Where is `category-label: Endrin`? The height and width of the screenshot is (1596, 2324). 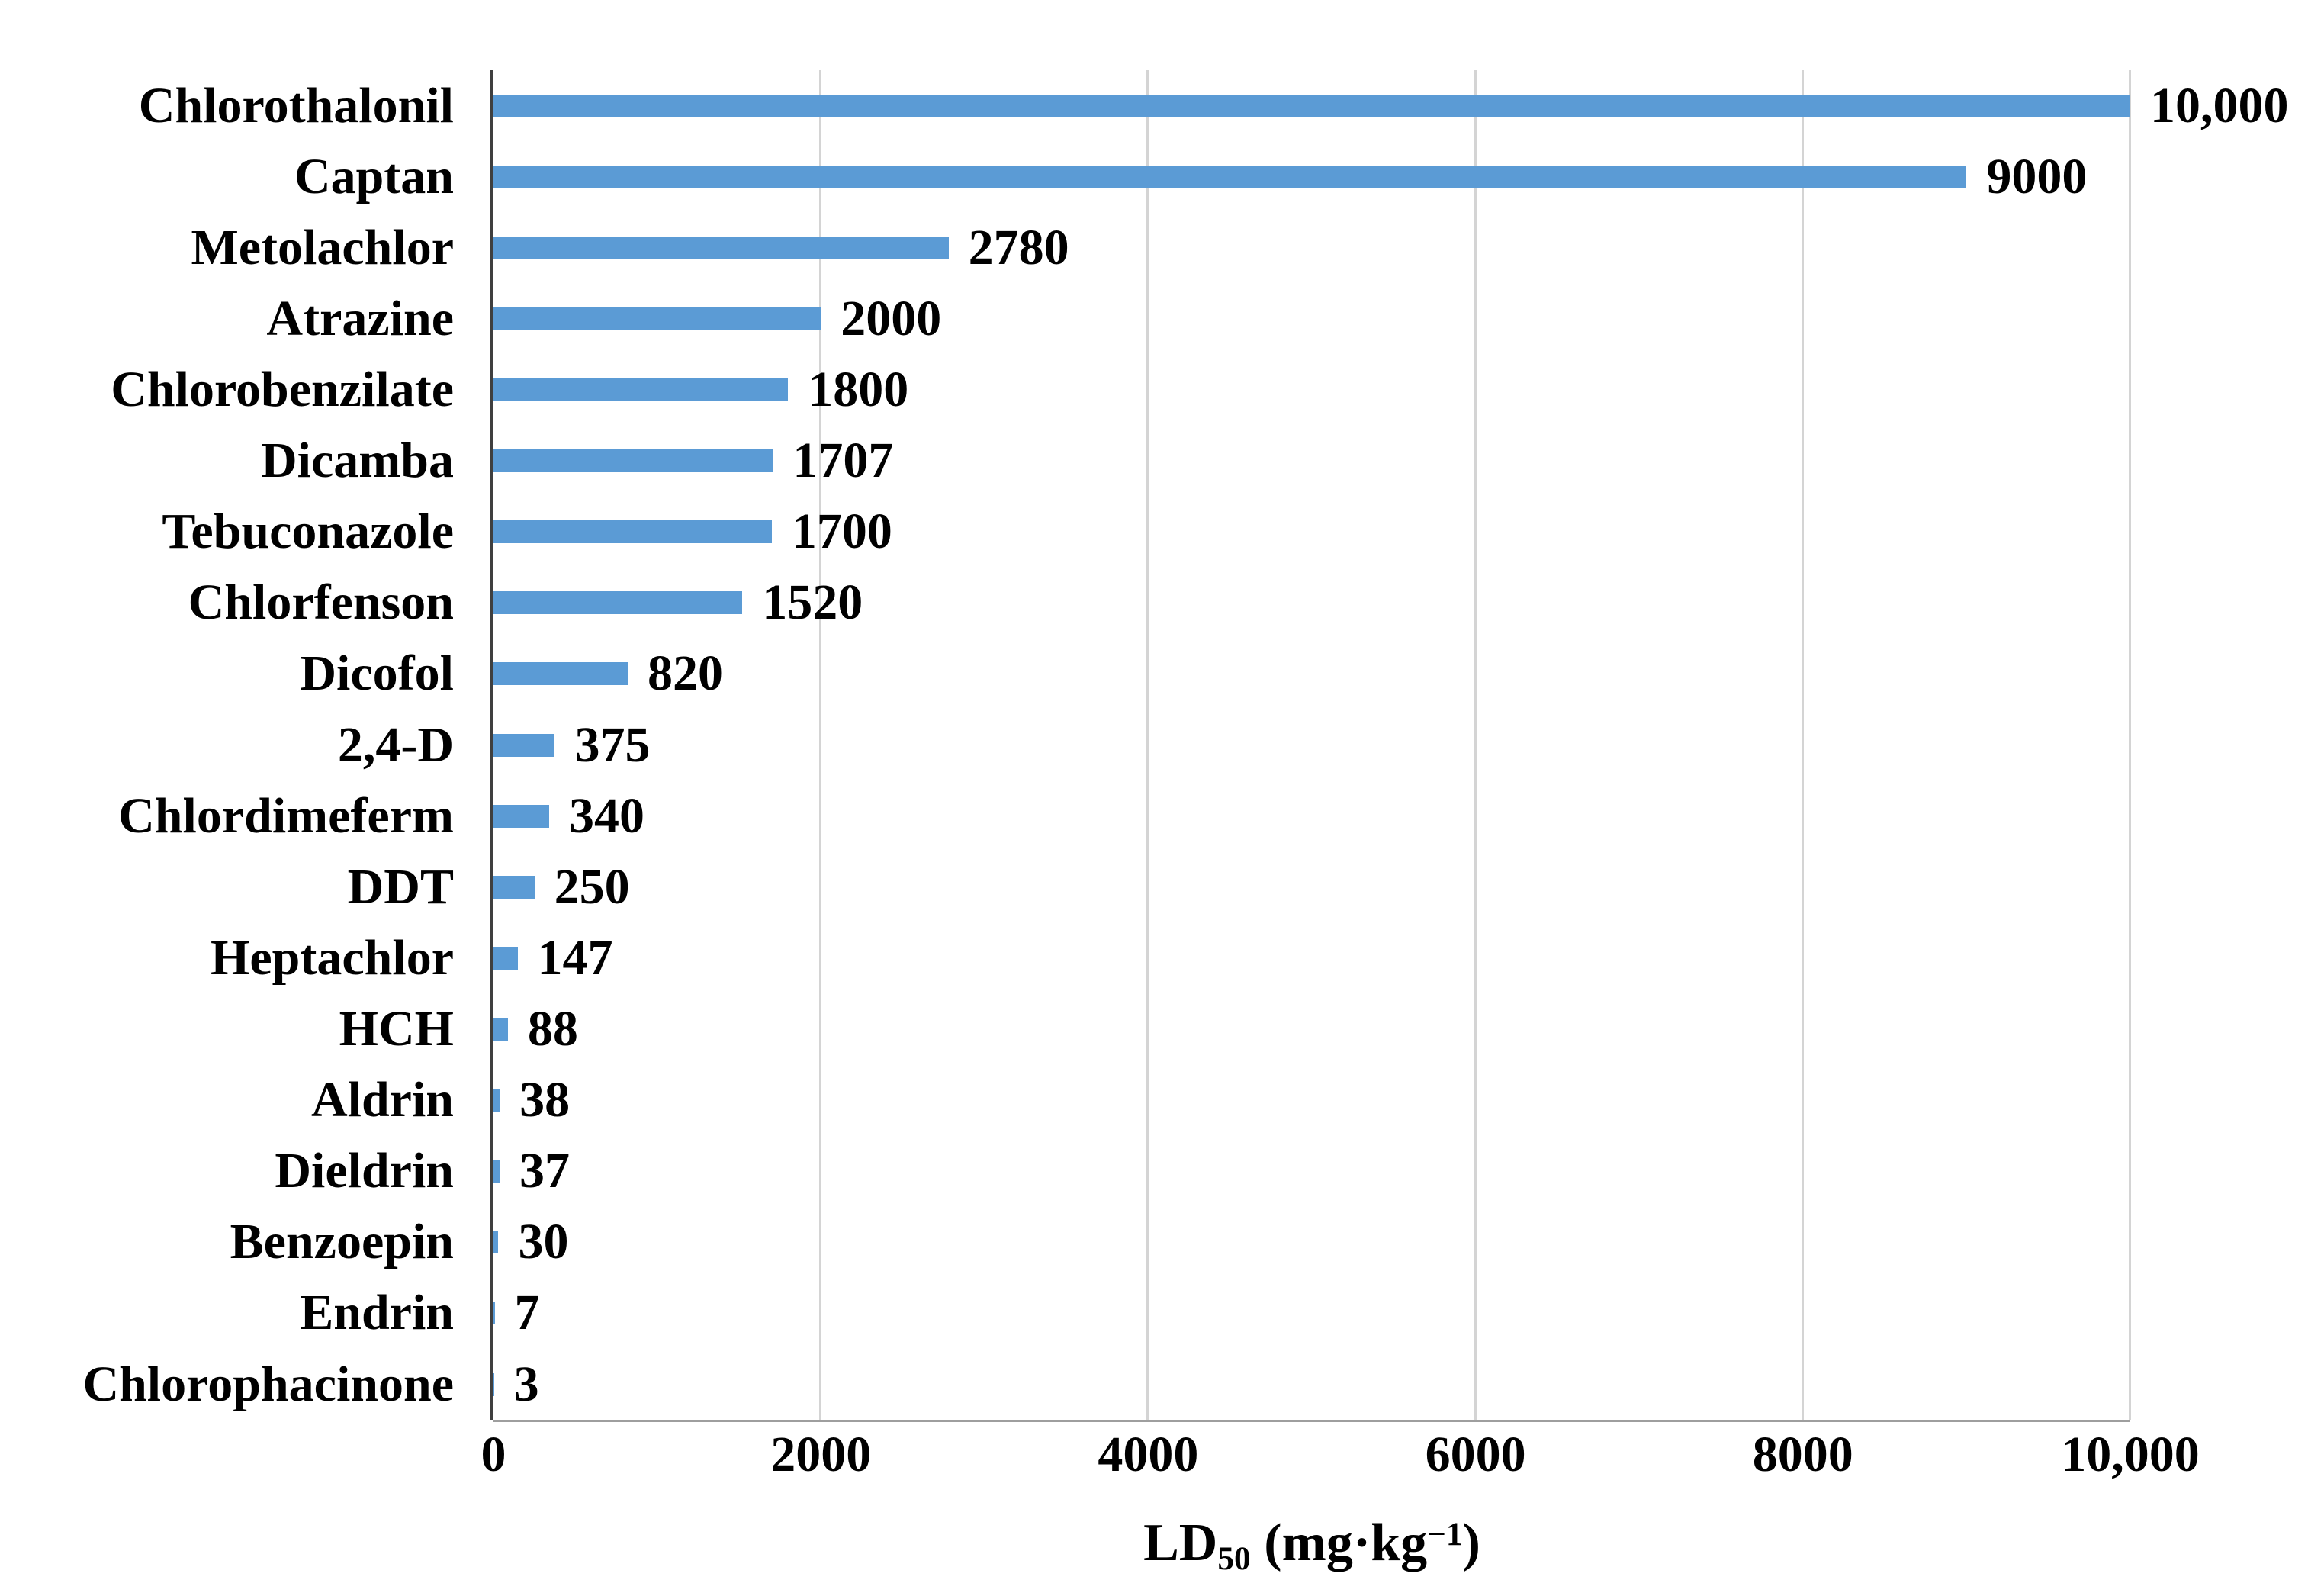 category-label: Endrin is located at coordinates (377, 1313).